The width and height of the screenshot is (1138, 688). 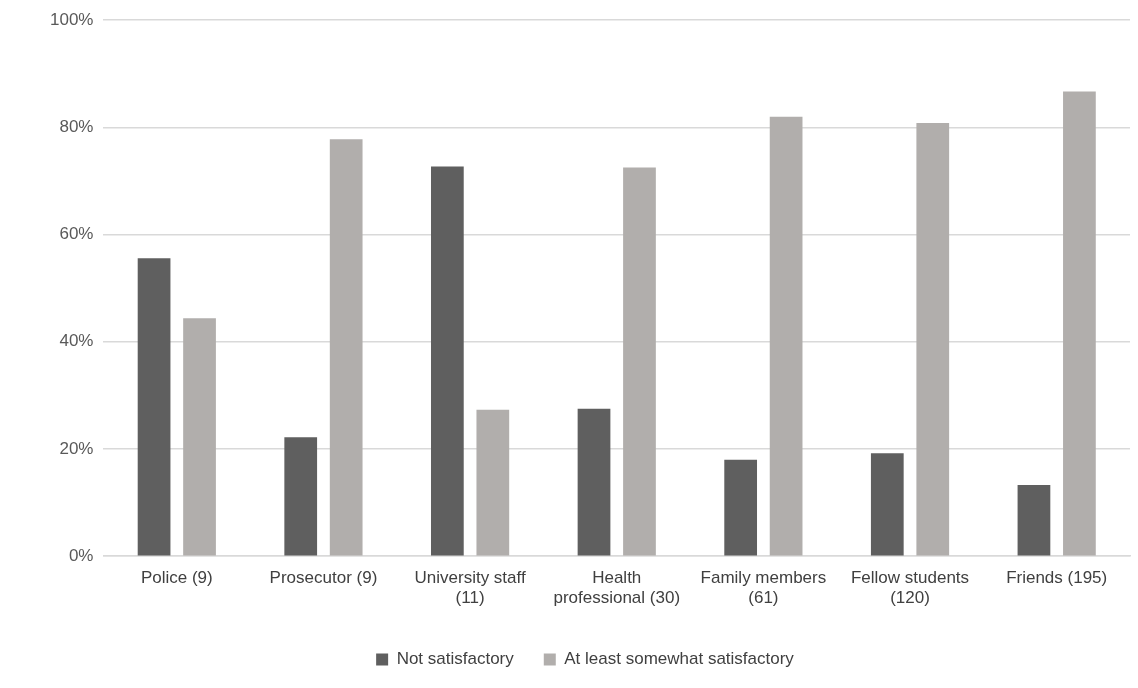 What do you see at coordinates (679, 659) in the screenshot?
I see `legend-label: At least somewhat satisfactory` at bounding box center [679, 659].